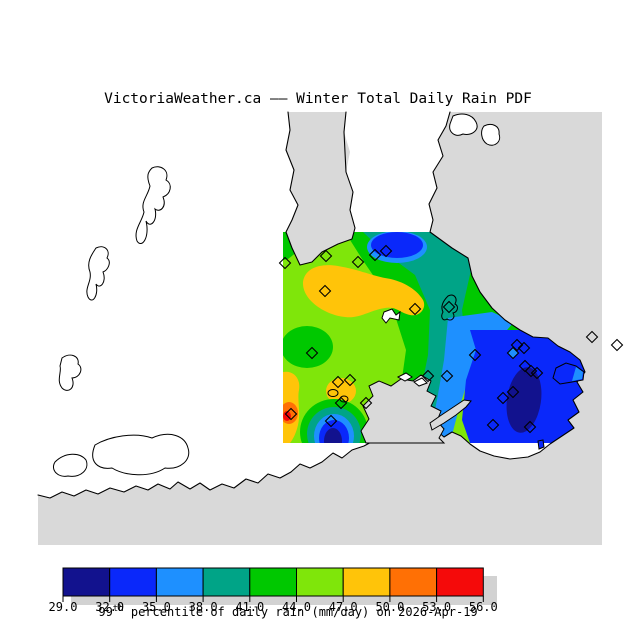 The image size is (640, 640). Describe the element at coordinates (403, 409) in the screenshot. I see `water-esquimalt-harbour` at that location.